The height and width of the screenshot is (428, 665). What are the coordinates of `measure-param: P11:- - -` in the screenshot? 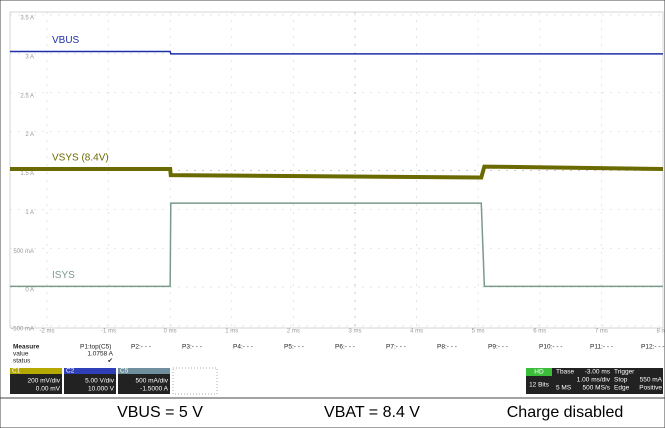 It's located at (601, 347).